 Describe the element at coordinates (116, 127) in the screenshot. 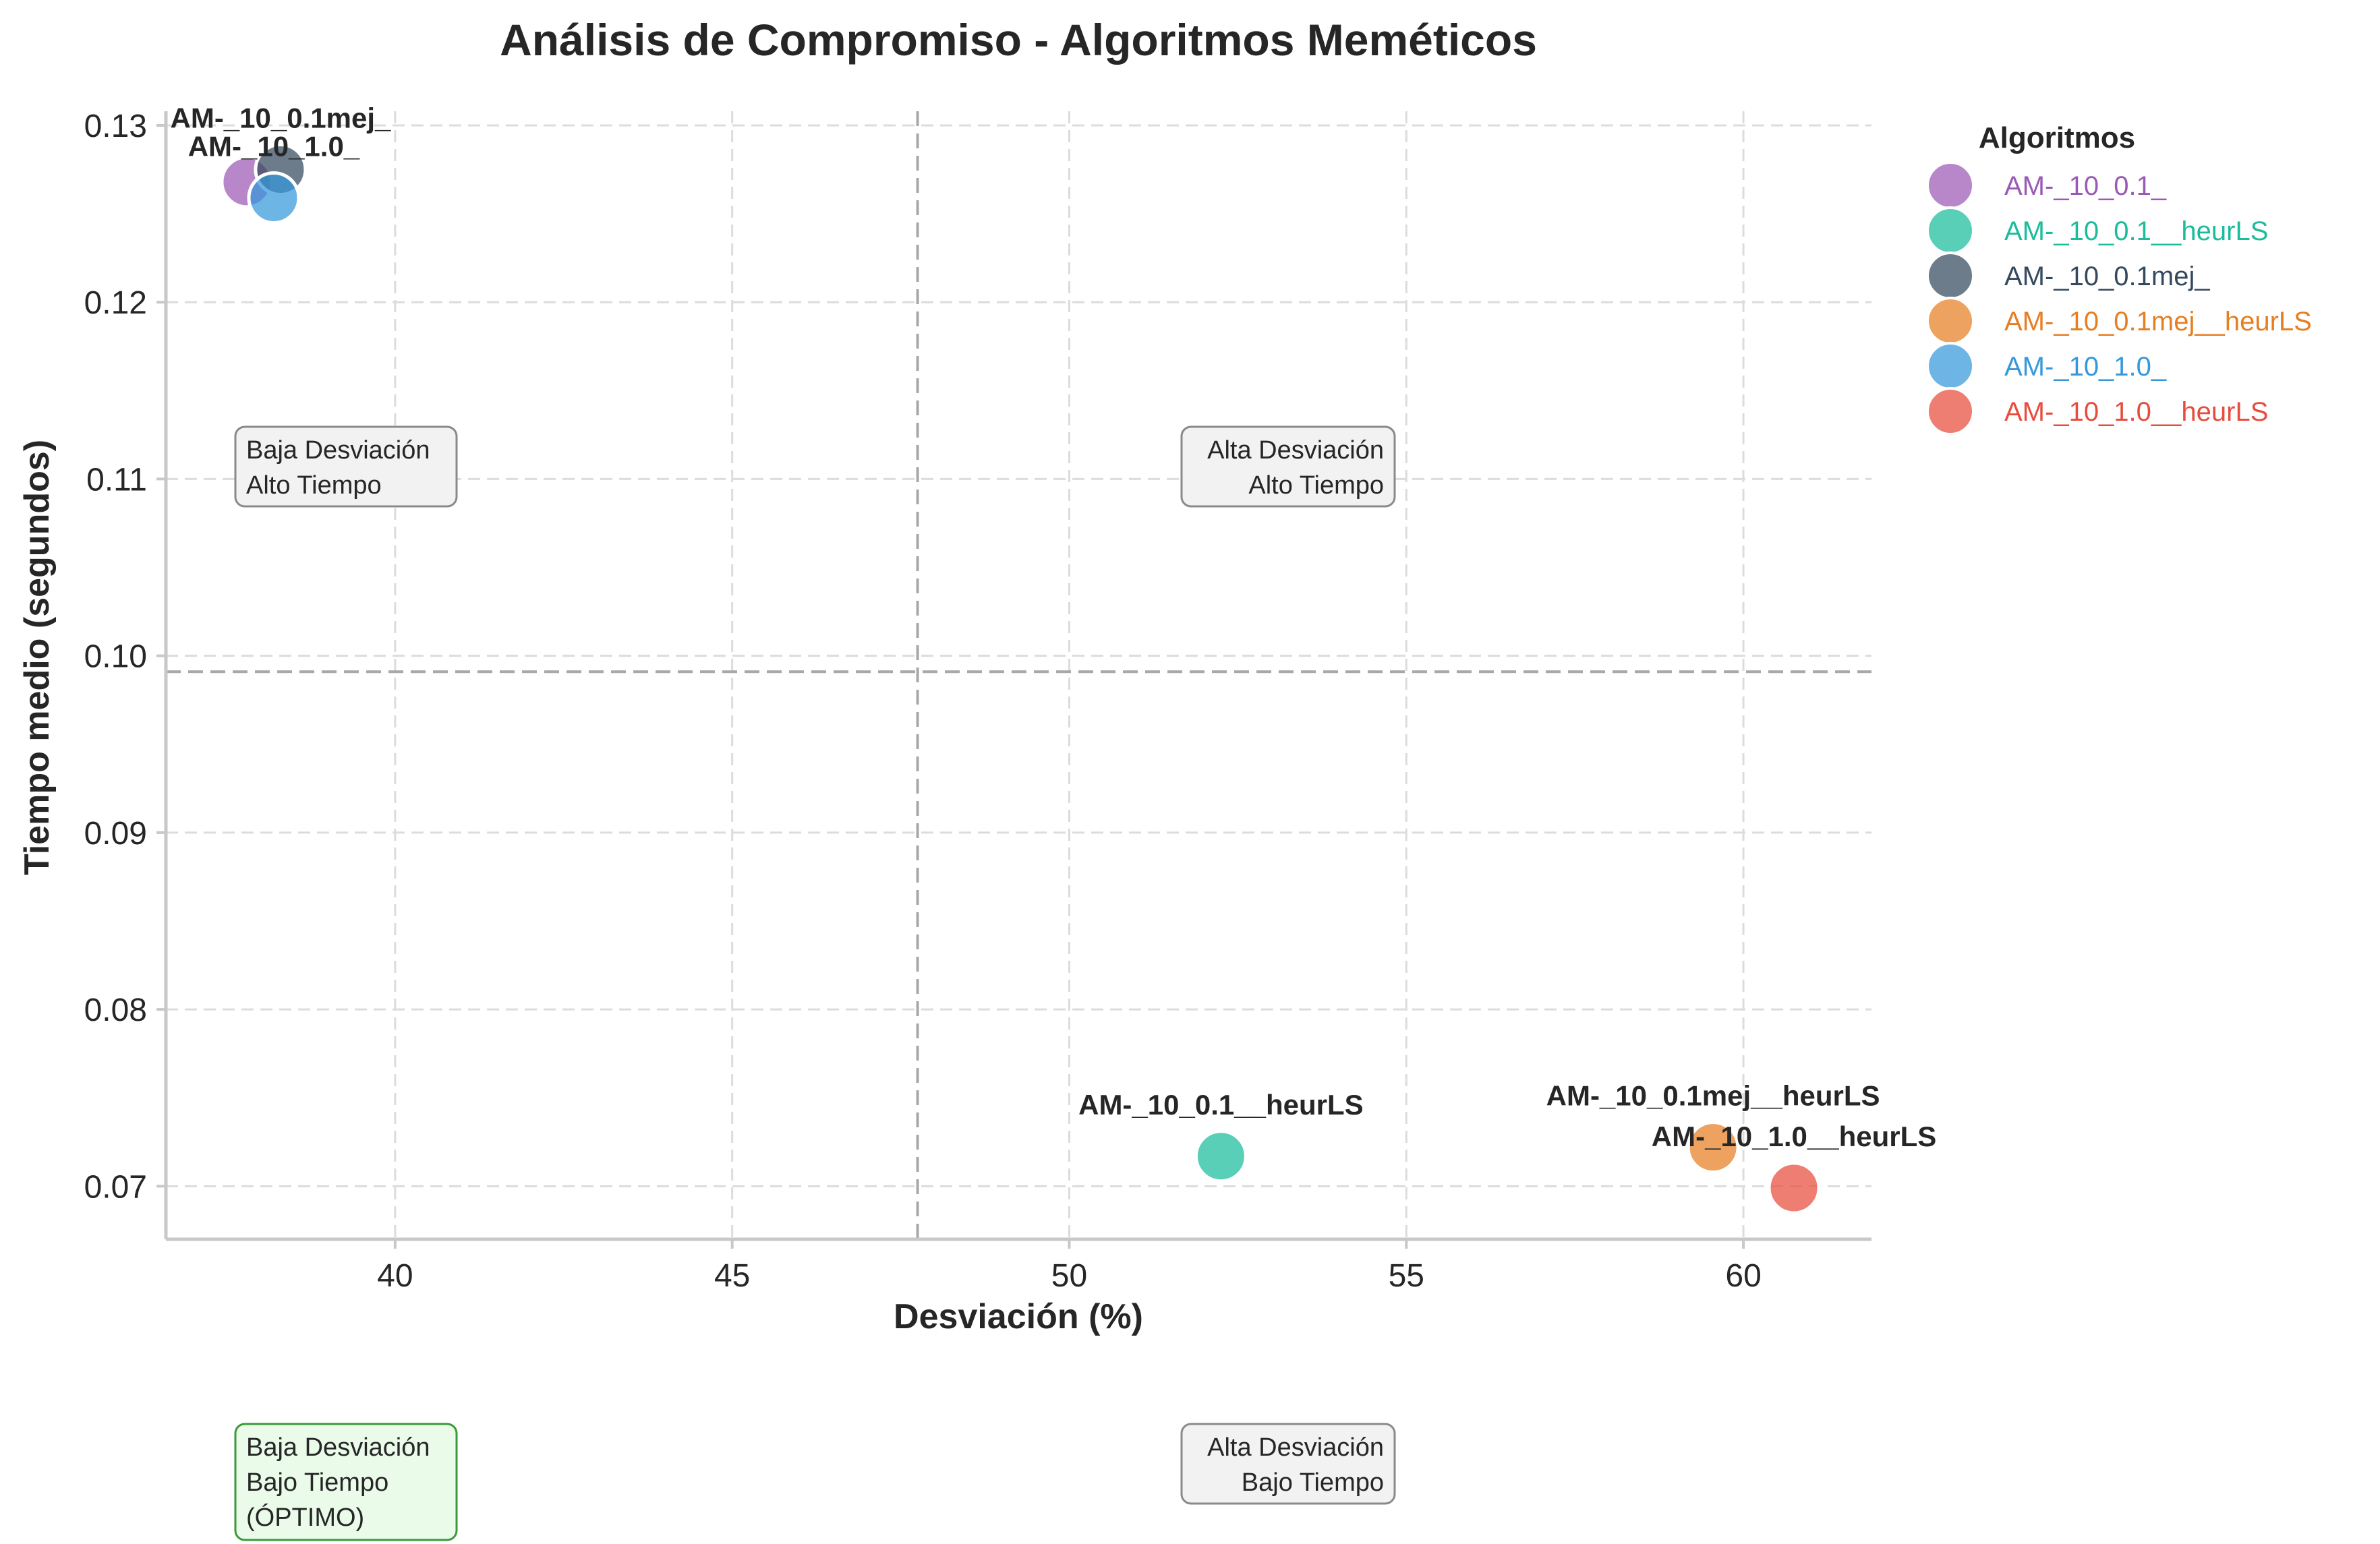

I see `y-tick-label: 0.13` at that location.